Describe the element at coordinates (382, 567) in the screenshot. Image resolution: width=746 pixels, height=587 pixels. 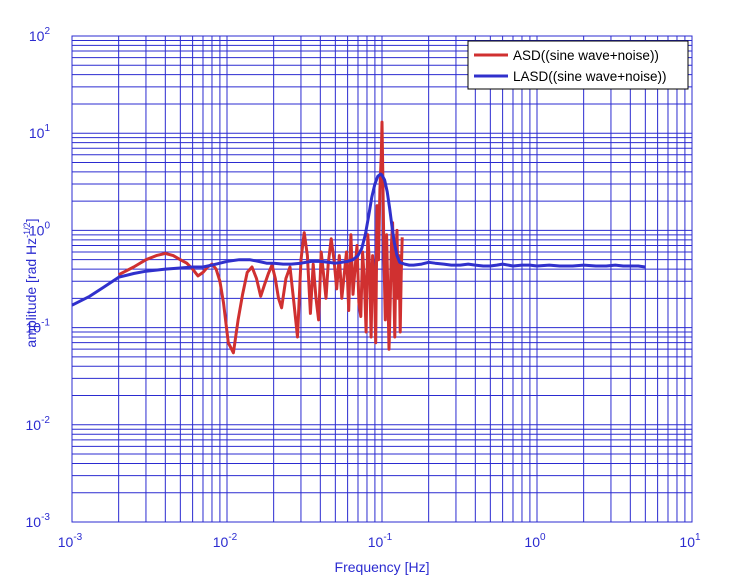
I see `x-axis-label: Frequency [Hz]` at that location.